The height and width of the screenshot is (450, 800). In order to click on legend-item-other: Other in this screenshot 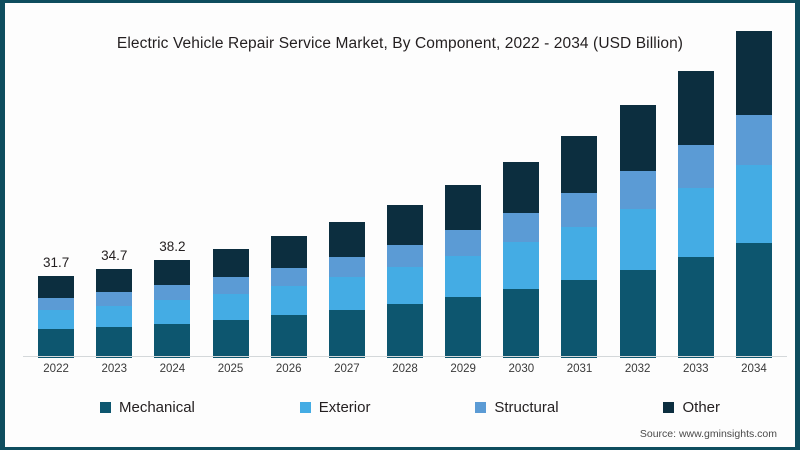, I will do `click(691, 407)`.